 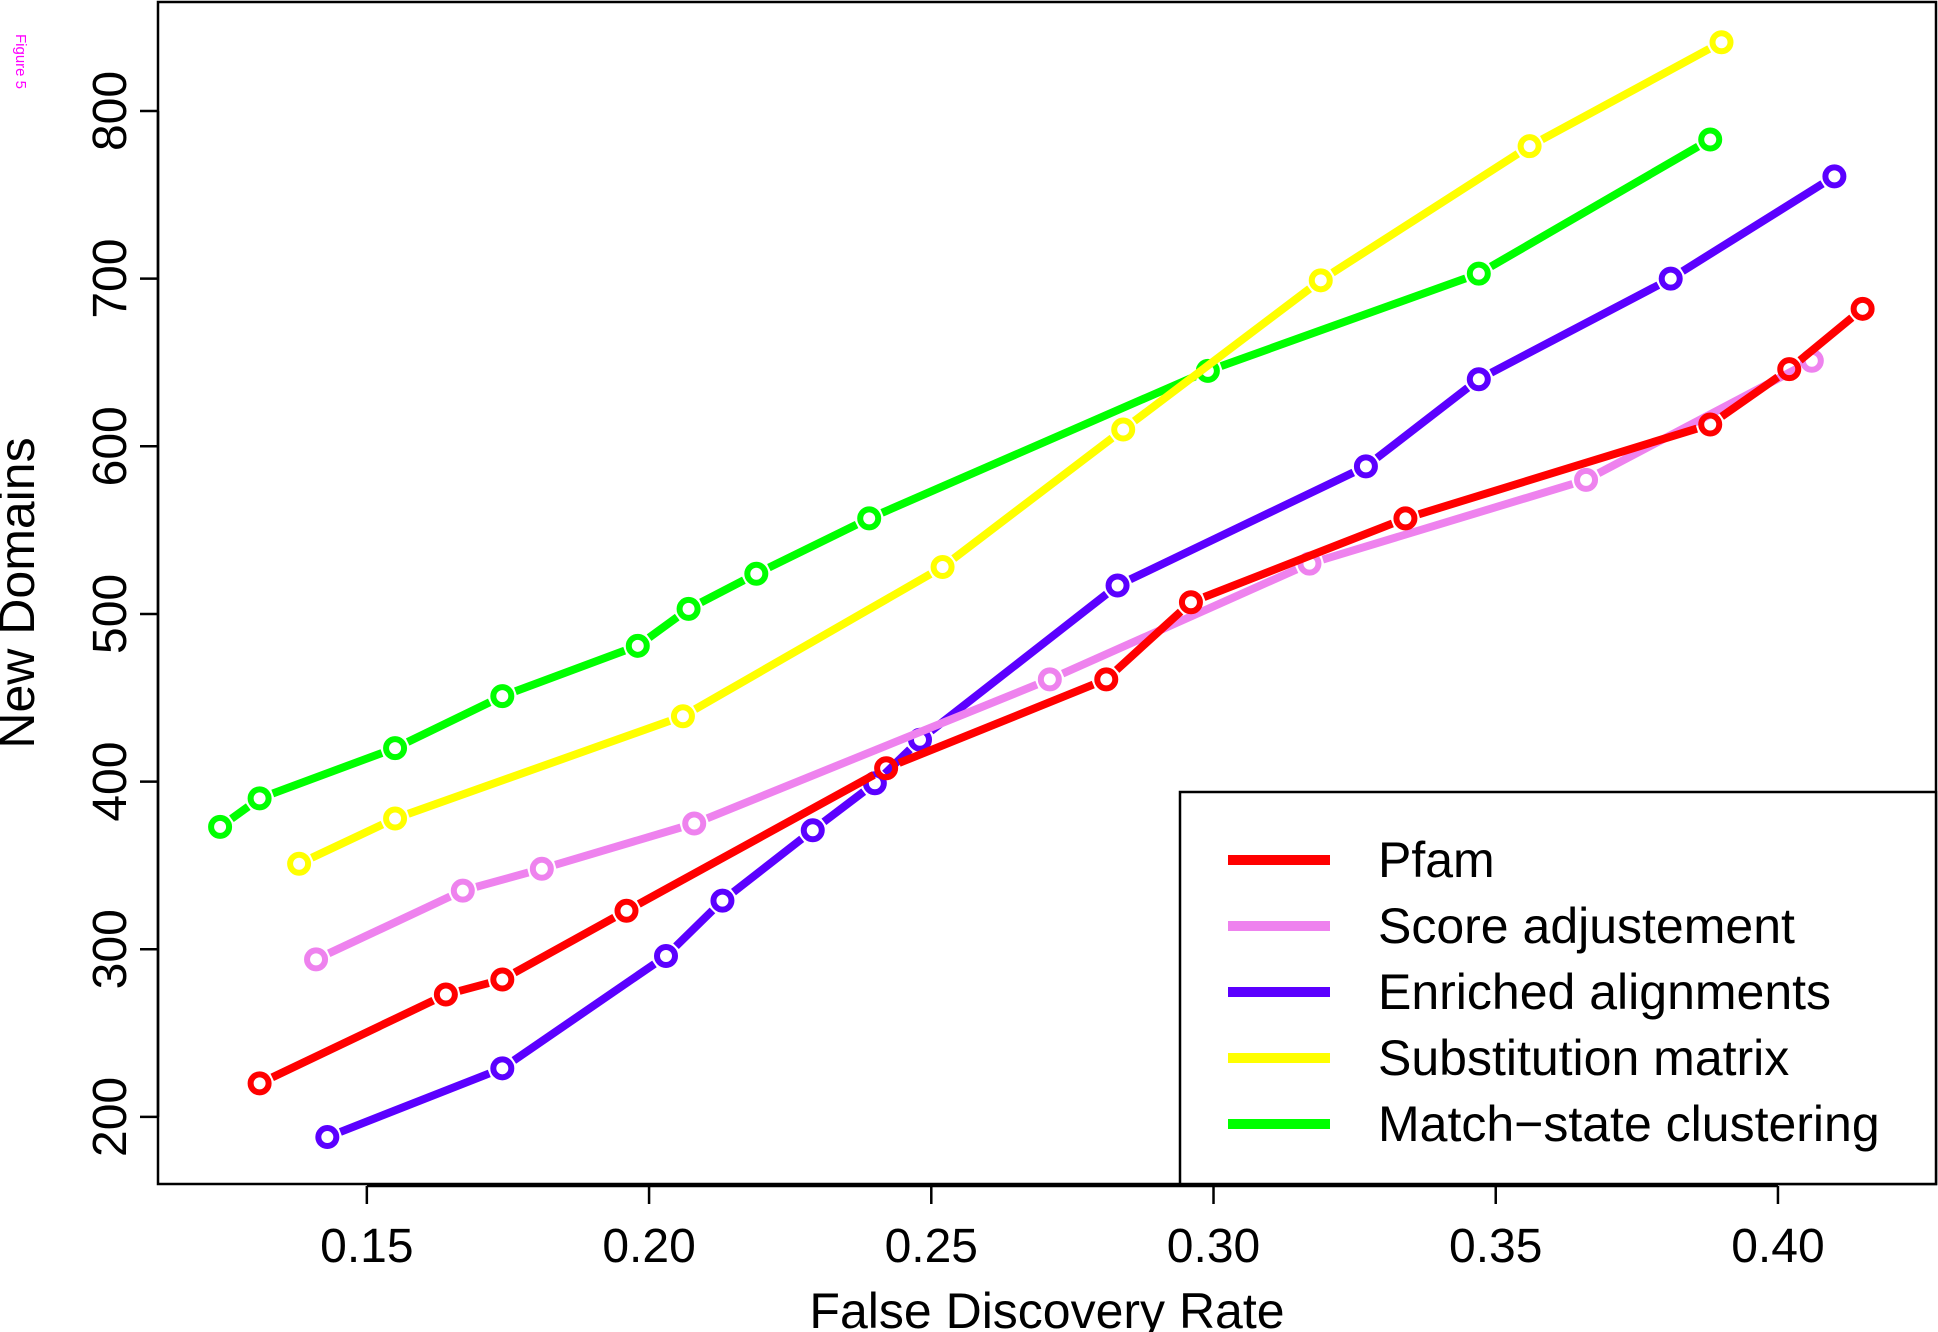 I want to click on y-tick-label: 700, so click(x=110, y=279).